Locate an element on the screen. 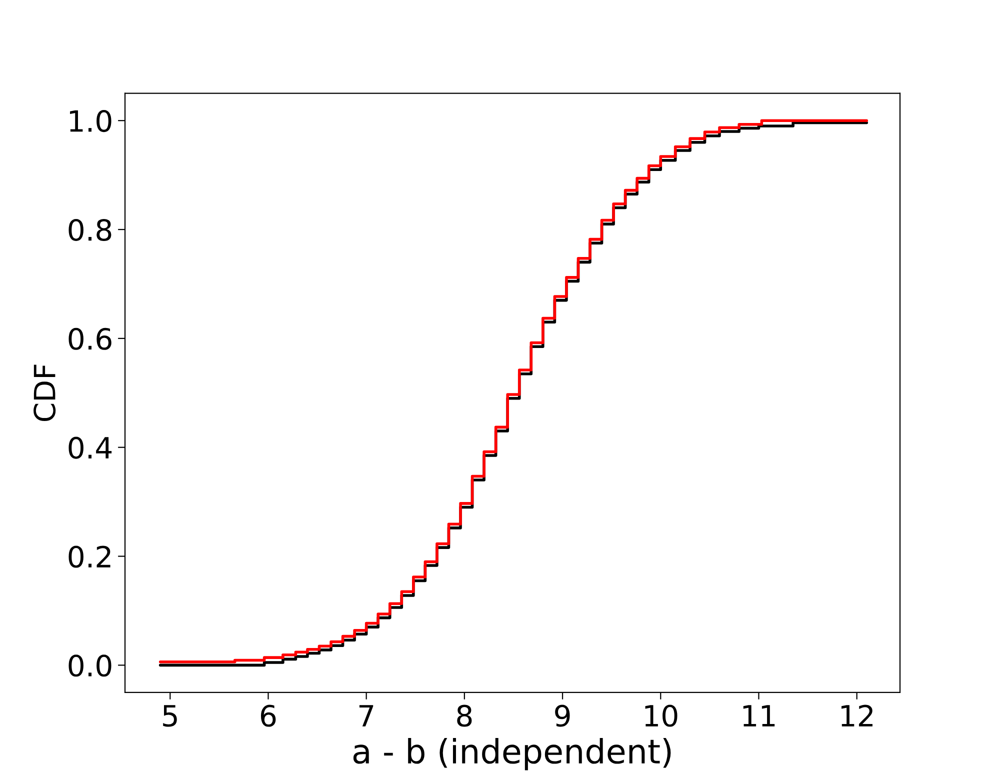 Image resolution: width=1000 pixels, height=778 pixels. x-tick-label: 7 is located at coordinates (366, 715).